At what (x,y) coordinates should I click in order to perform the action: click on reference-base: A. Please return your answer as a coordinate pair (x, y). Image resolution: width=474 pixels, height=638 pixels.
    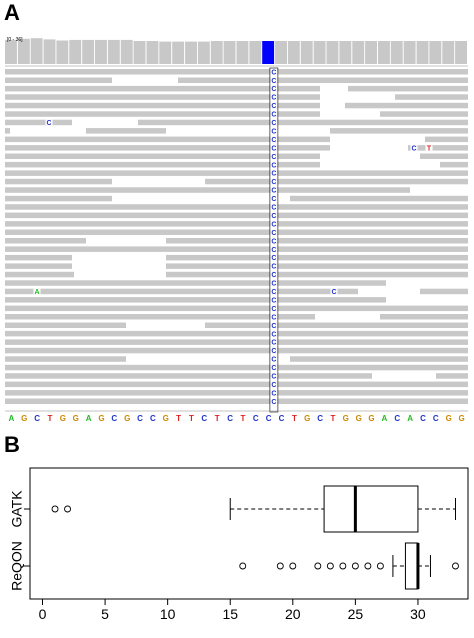
    Looking at the image, I should click on (12, 418).